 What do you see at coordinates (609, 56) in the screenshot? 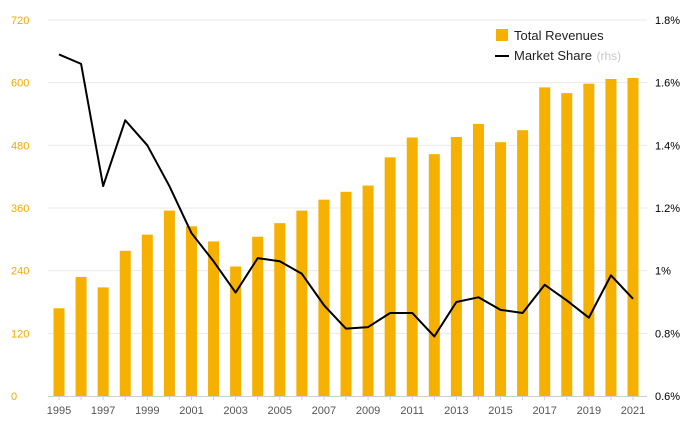
I see `legend-market-share-suffix: (rhs)` at bounding box center [609, 56].